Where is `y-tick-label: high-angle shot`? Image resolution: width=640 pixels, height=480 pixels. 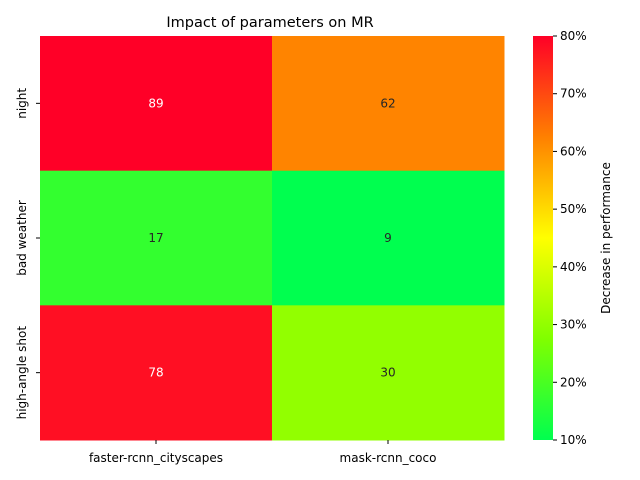
y-tick-label: high-angle shot is located at coordinates (22, 373).